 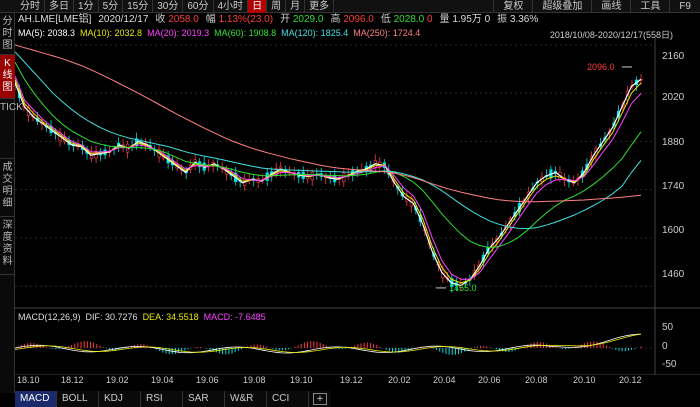 I want to click on amplitude-value: 3.36%, so click(x=524, y=19).